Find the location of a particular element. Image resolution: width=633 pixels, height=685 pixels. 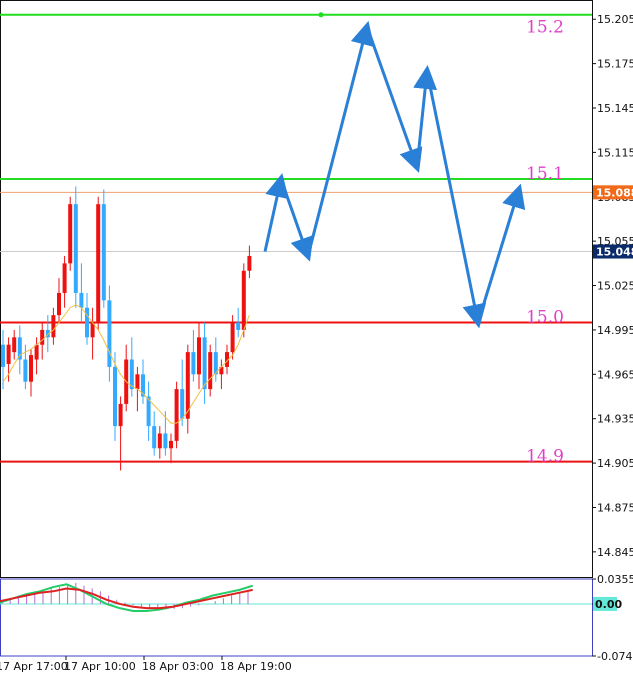

y-tick-label: 14.905 is located at coordinates (615, 463).